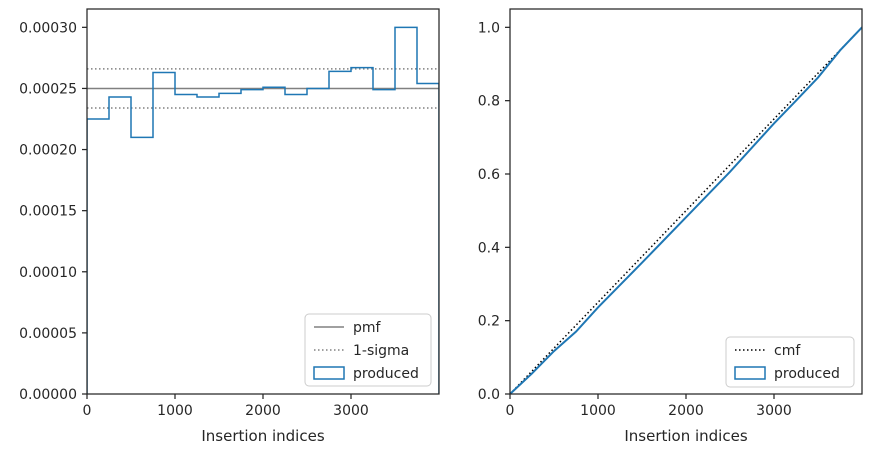 The image size is (871, 453). What do you see at coordinates (48, 151) in the screenshot?
I see `pmf-y-tick-label: 0.00020` at bounding box center [48, 151].